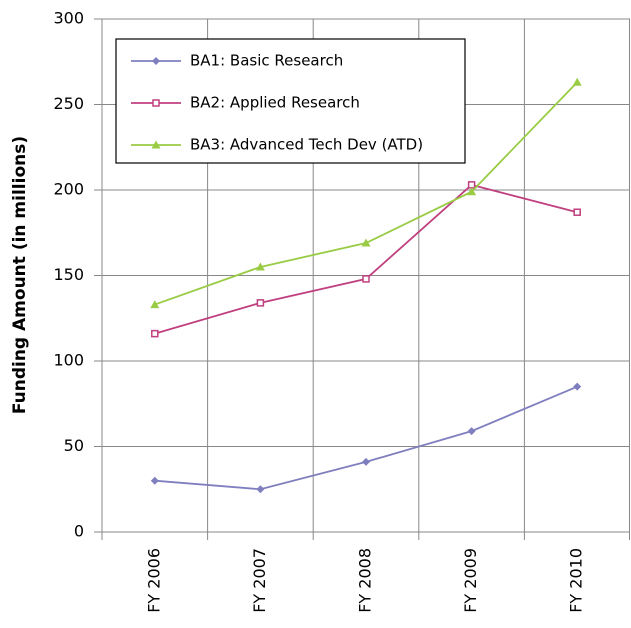 Image resolution: width=631 pixels, height=628 pixels. I want to click on x-tick-label: FY 2007, so click(259, 580).